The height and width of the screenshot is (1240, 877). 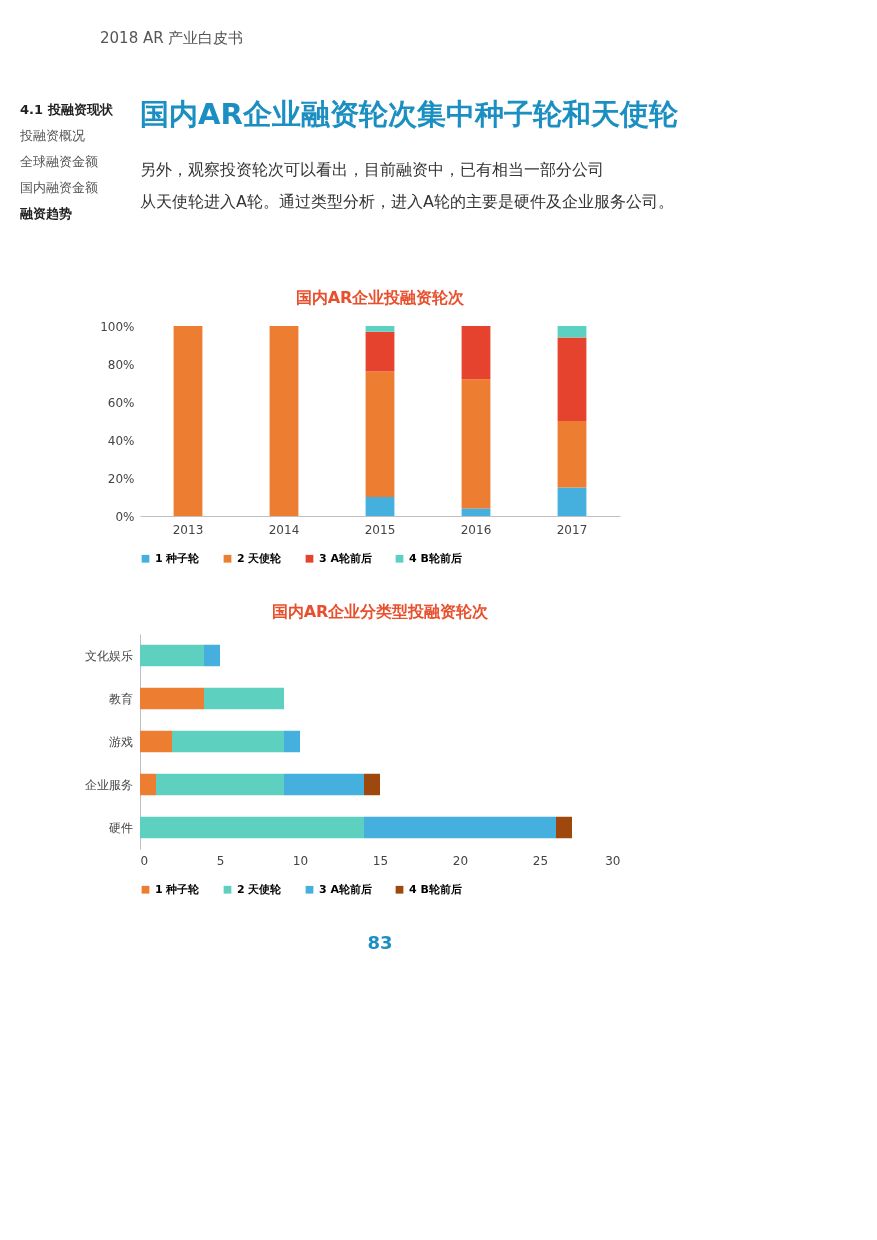 I want to click on text: 另外，观察投资轮次可以看出，目前融资中，已有相当一部分公司, so click(x=372, y=169).